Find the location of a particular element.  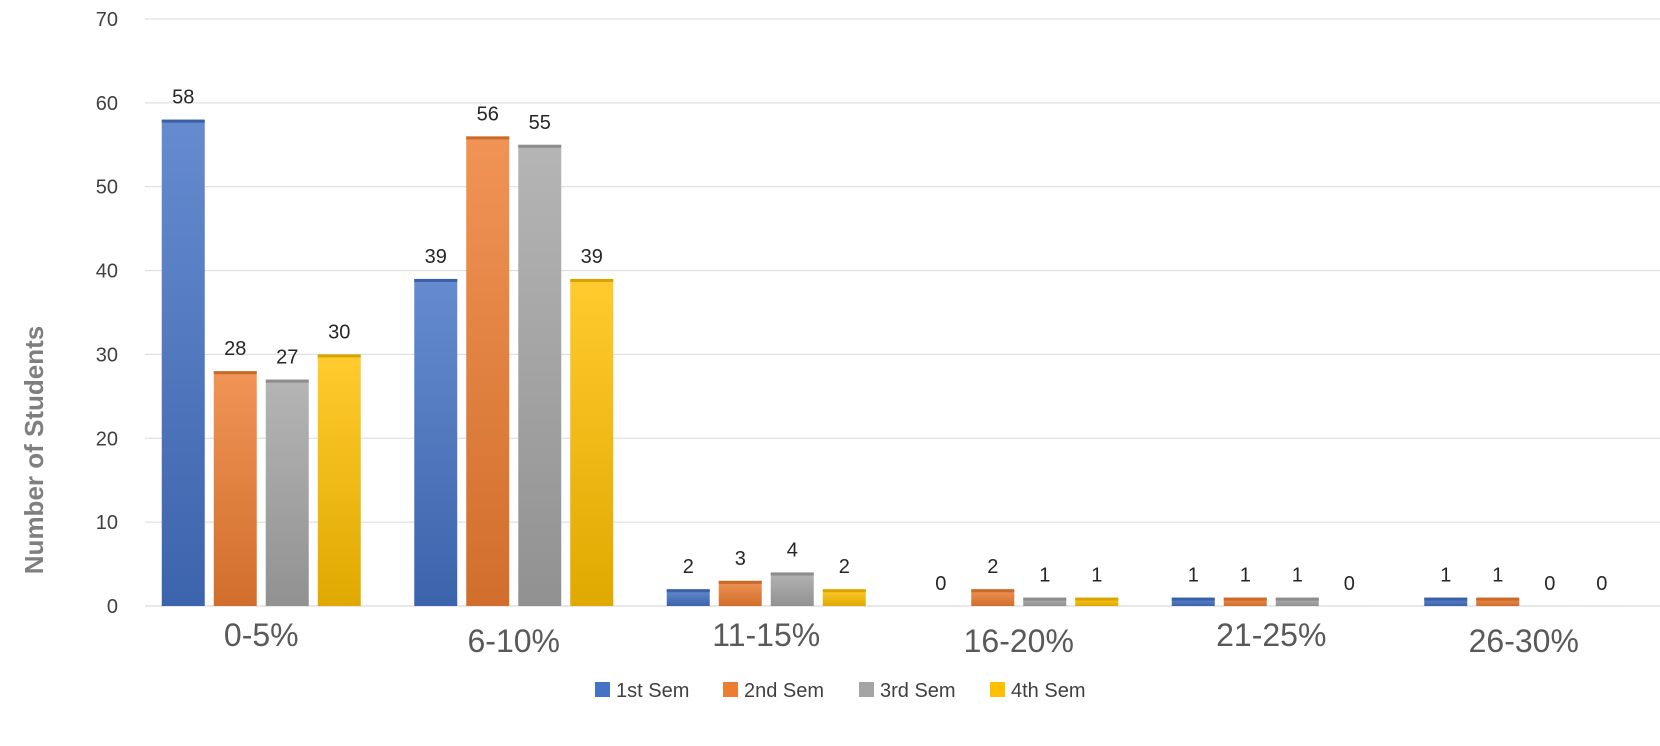

legend-label: 3rd Sem is located at coordinates (918, 691).